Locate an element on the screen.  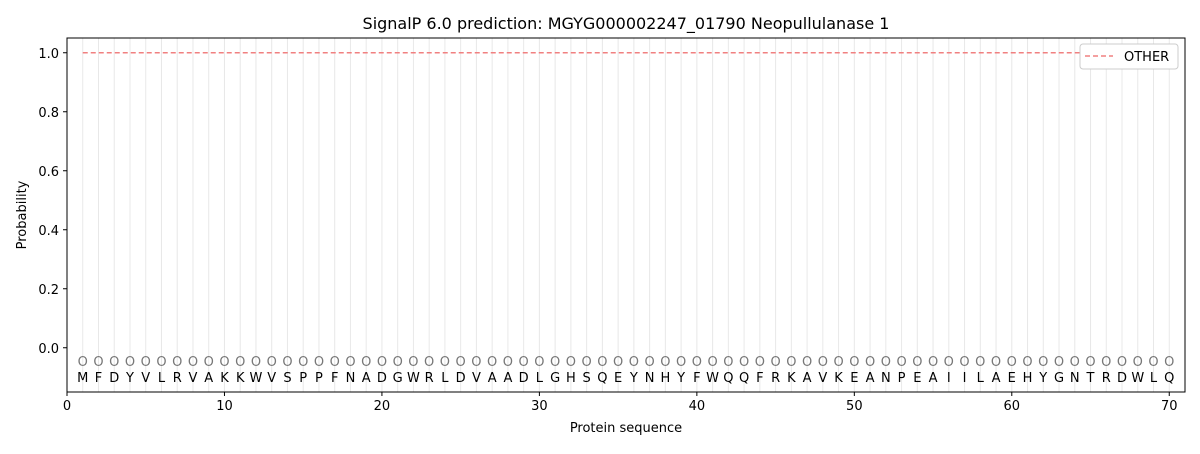
residue-label: T is located at coordinates (1090, 378).